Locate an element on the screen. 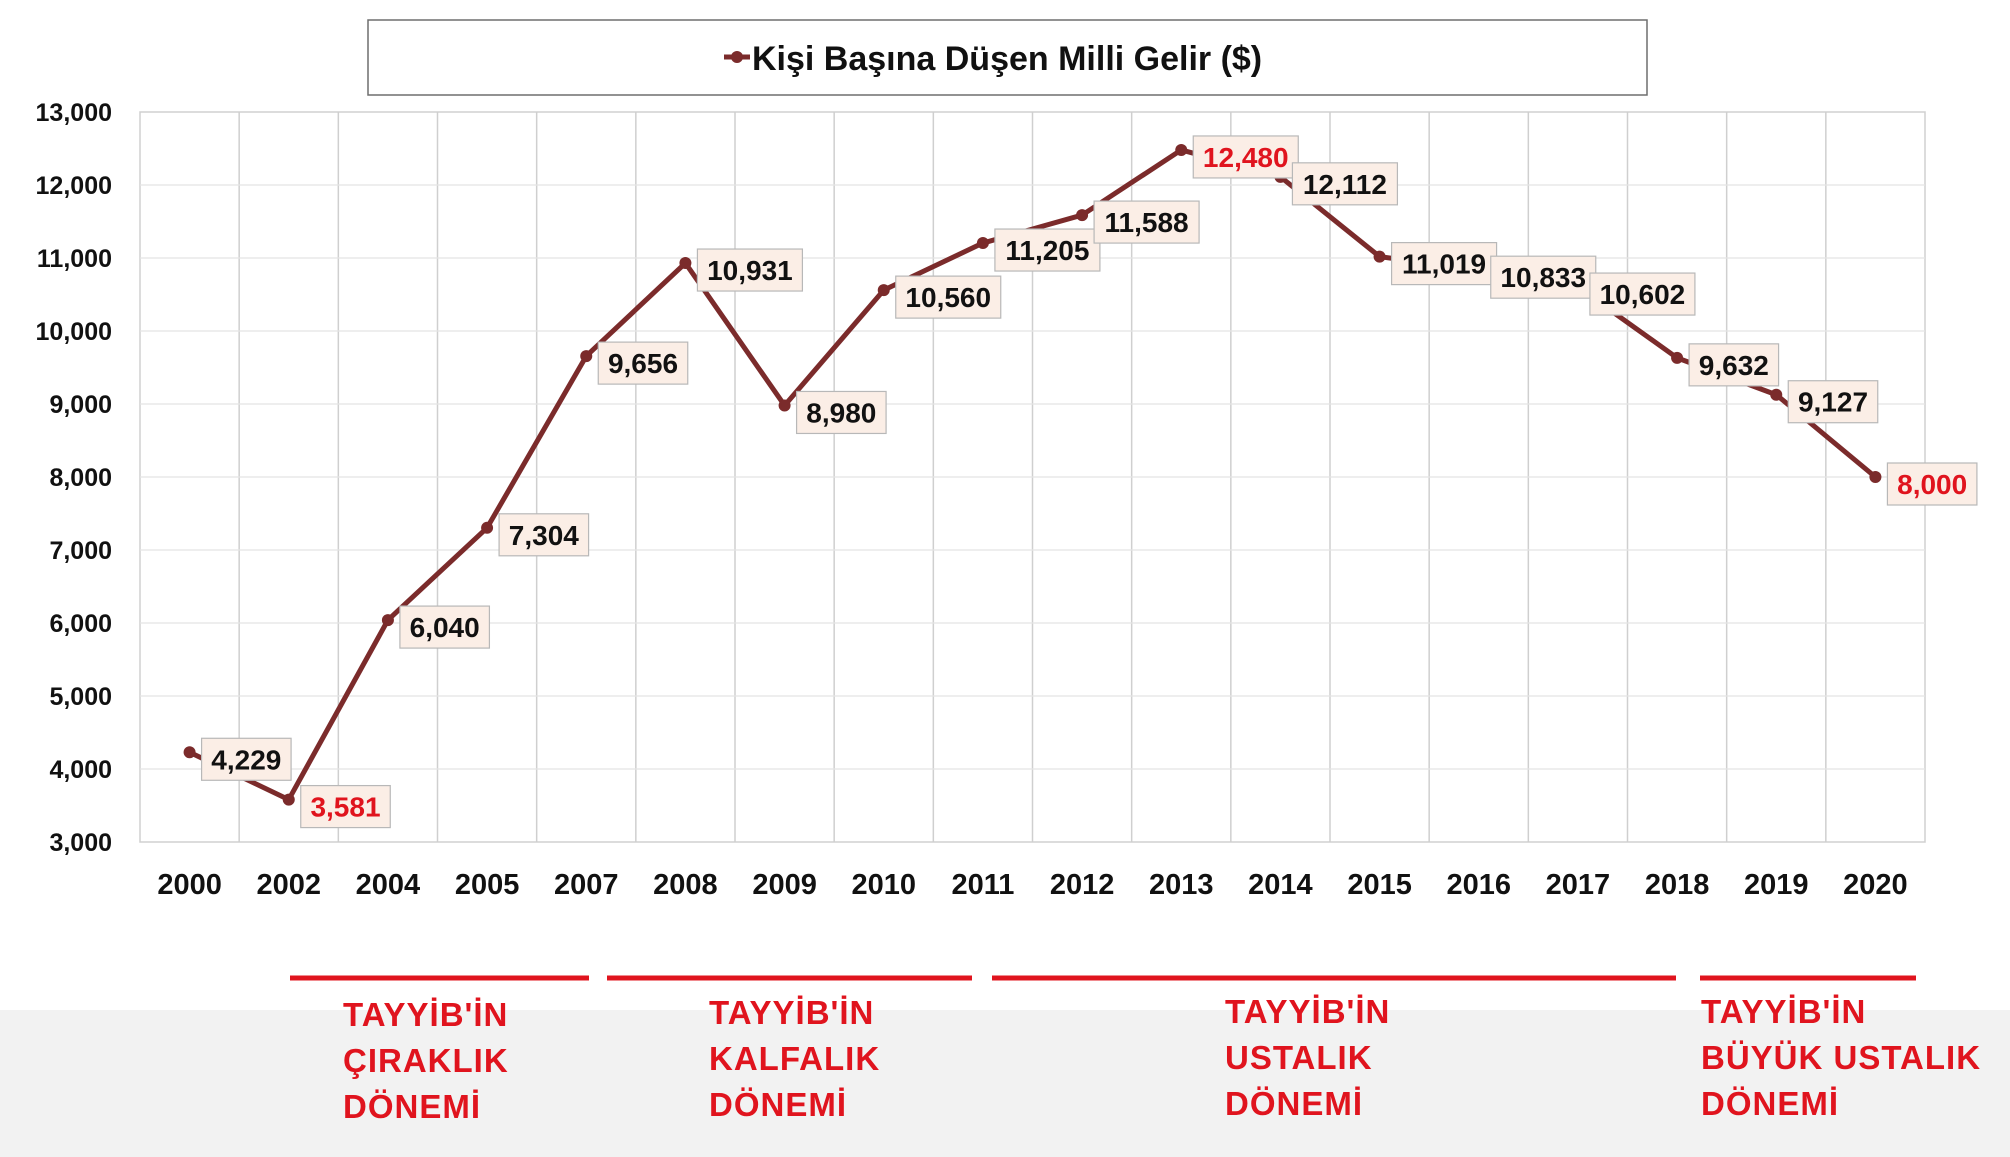  data-label-text: 12,480 is located at coordinates (1246, 157).